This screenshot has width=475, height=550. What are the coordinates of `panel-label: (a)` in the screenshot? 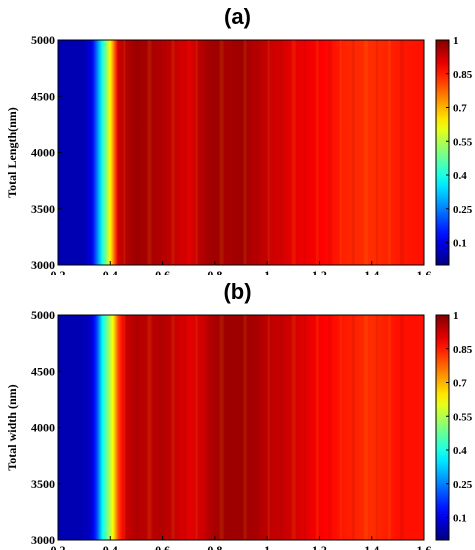 It's located at (237, 16).